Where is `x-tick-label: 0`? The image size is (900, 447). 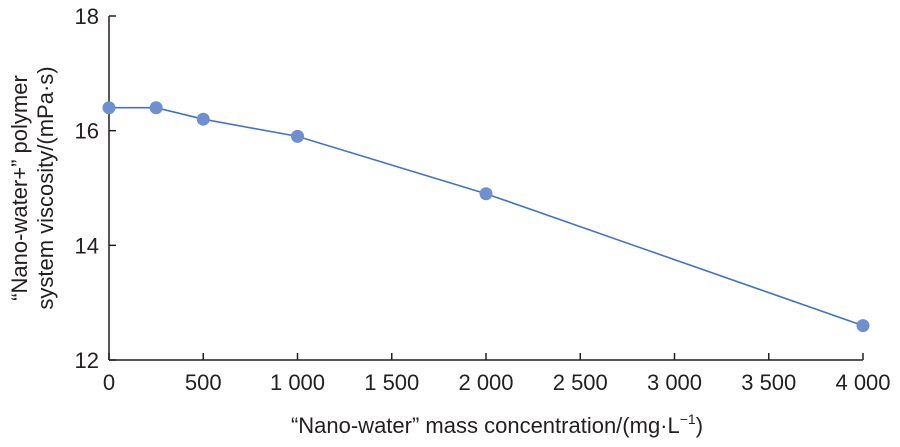
x-tick-label: 0 is located at coordinates (109, 382).